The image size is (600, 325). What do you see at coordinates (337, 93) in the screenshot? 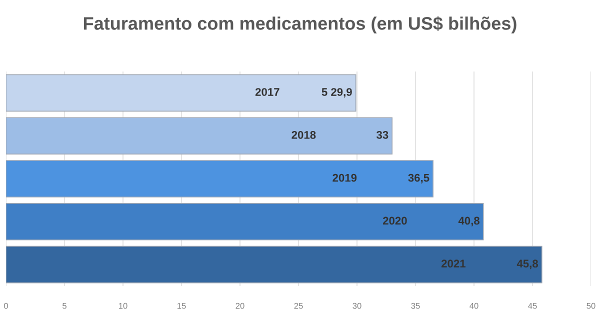
I see `data-label: 5 29,9` at bounding box center [337, 93].